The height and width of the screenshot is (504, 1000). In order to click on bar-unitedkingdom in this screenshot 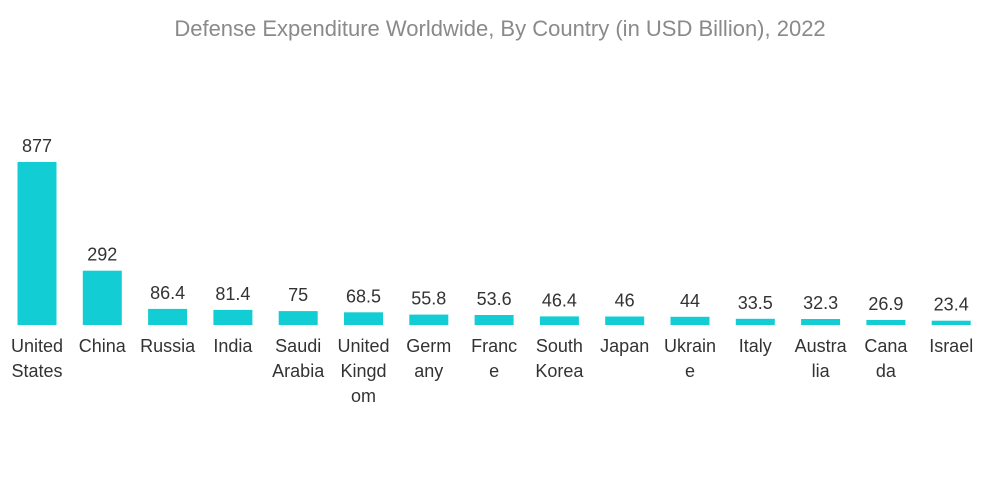, I will do `click(363, 318)`.